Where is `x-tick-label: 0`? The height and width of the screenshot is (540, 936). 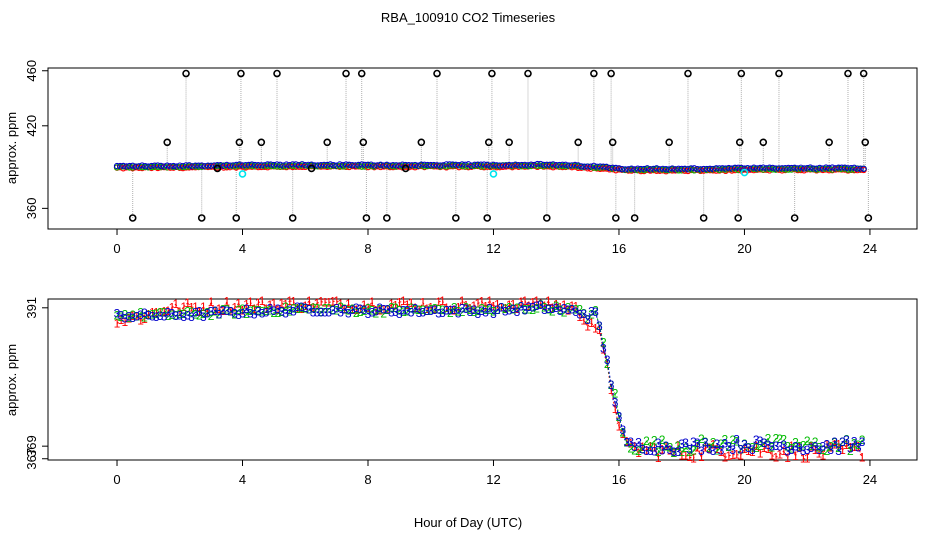 x-tick-label: 0 is located at coordinates (116, 479).